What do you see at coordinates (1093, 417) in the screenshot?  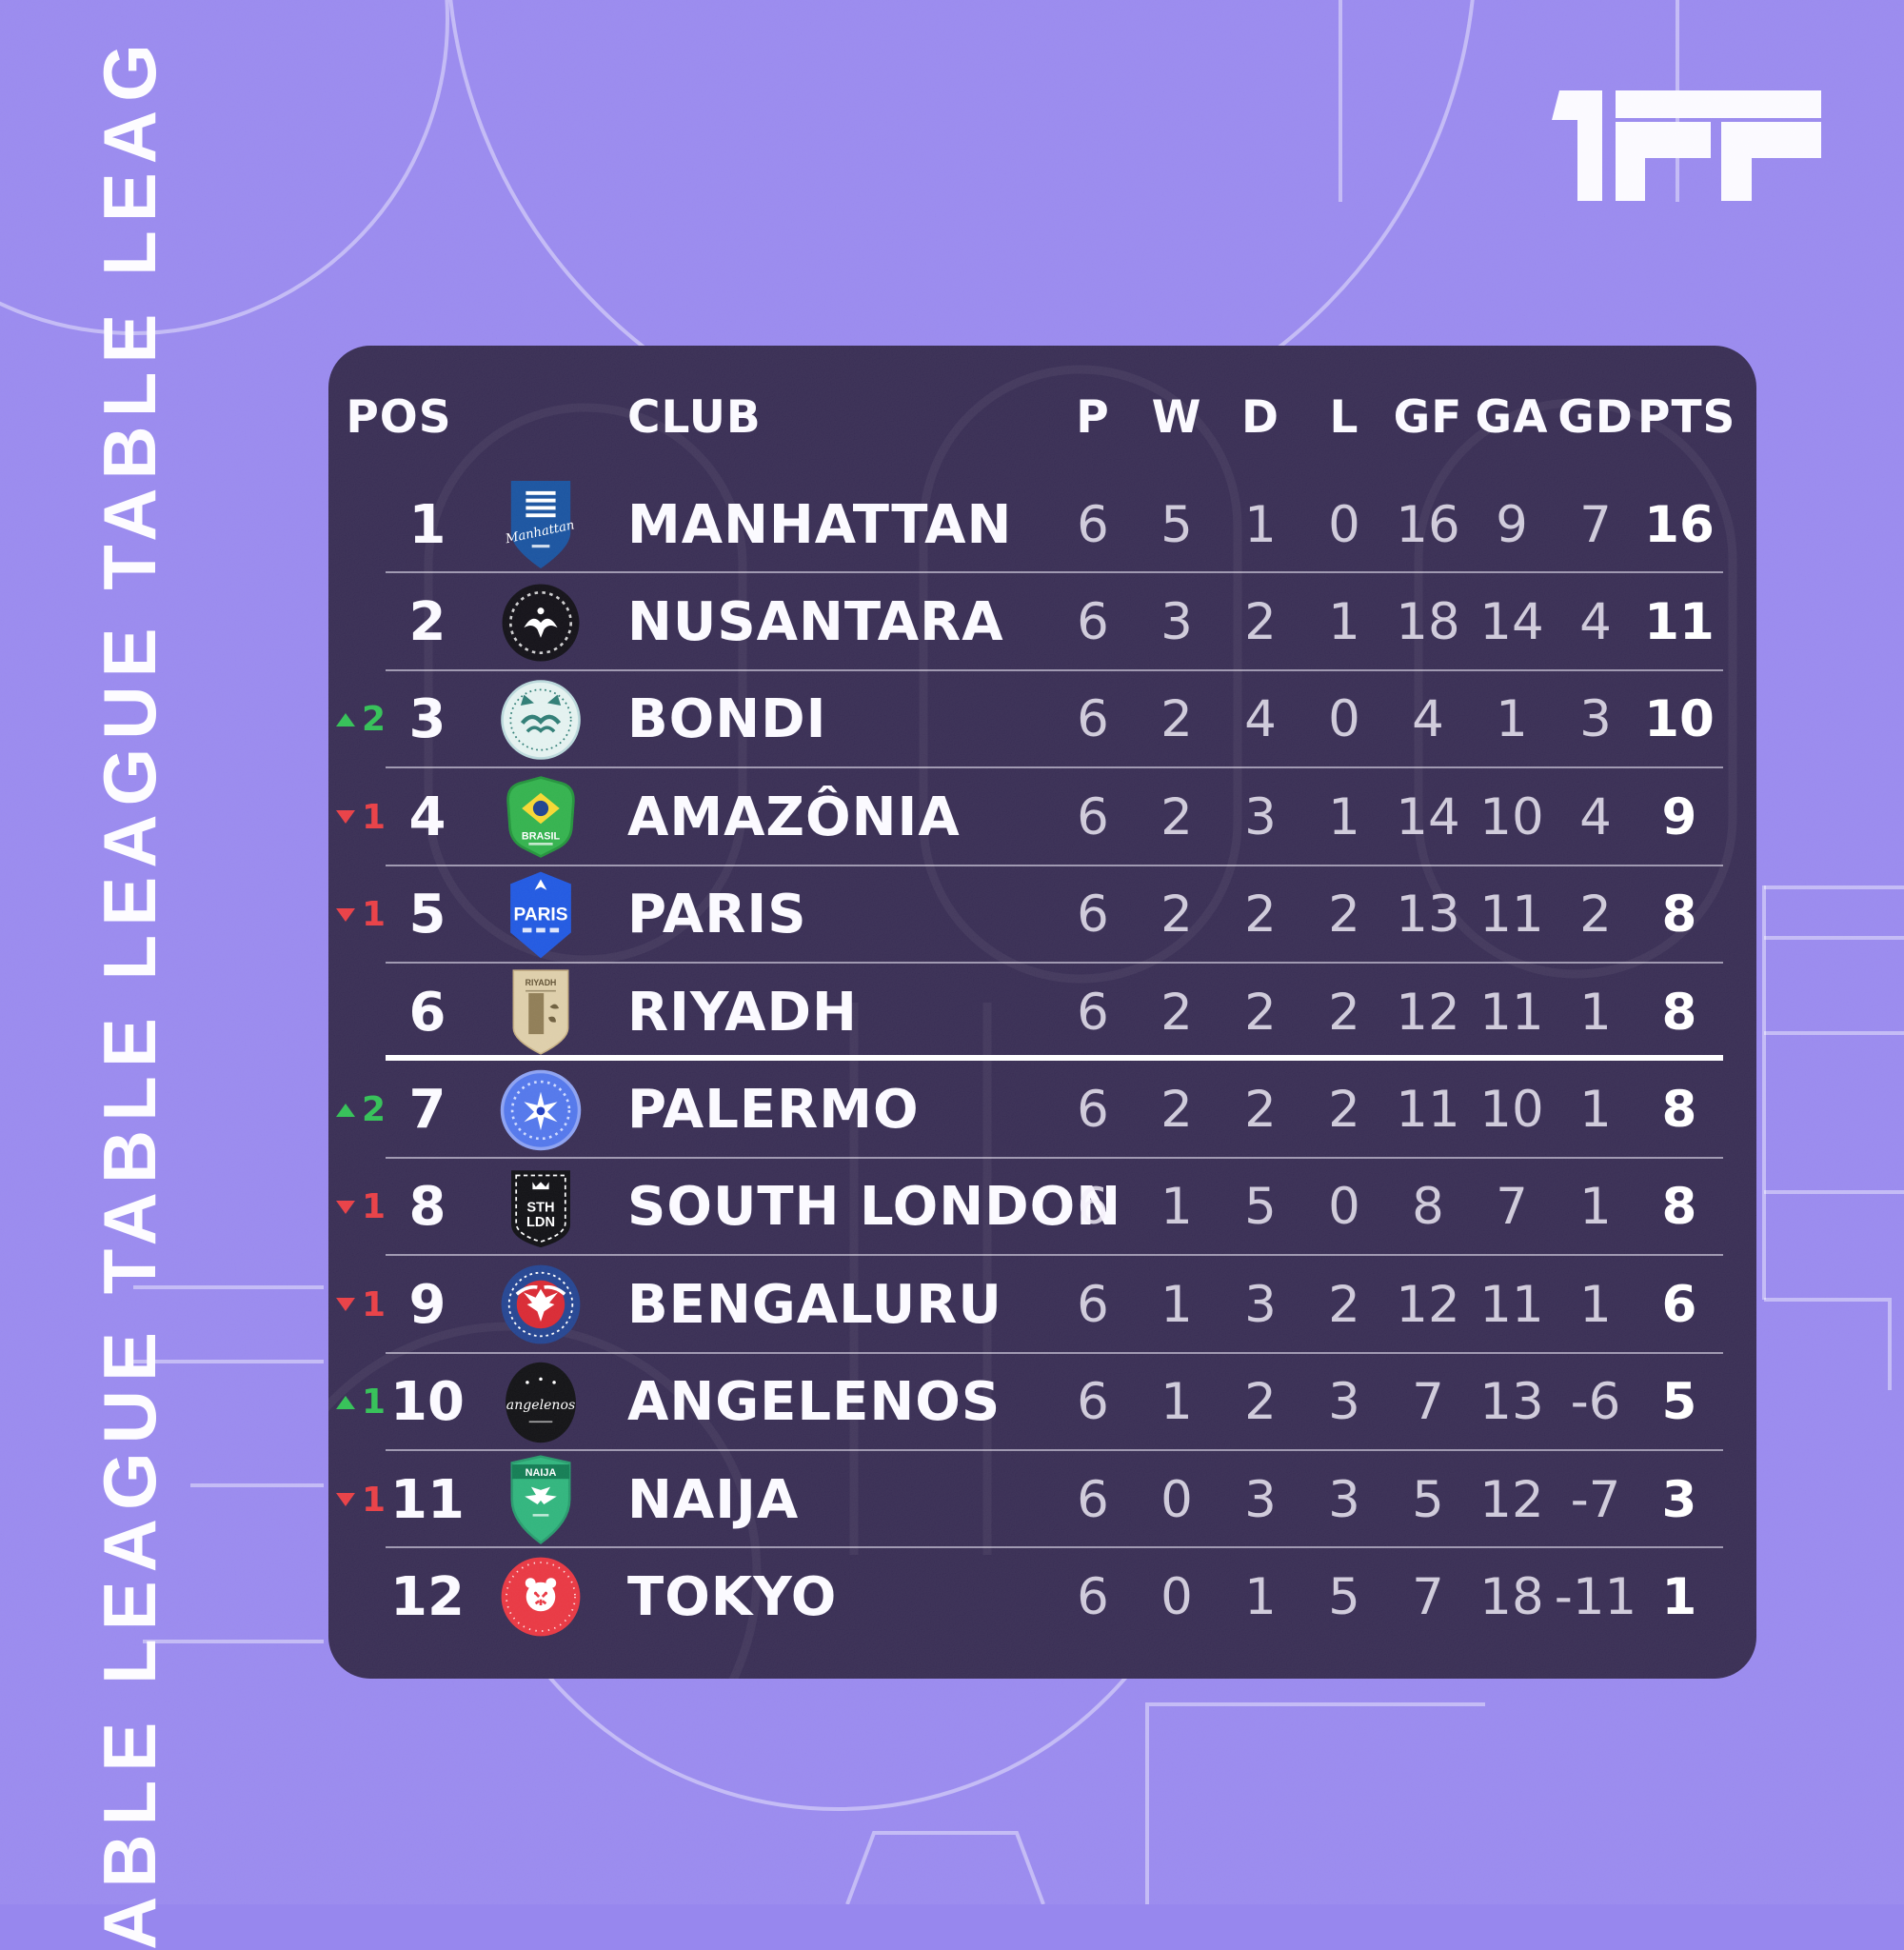 I see `header-played: P` at bounding box center [1093, 417].